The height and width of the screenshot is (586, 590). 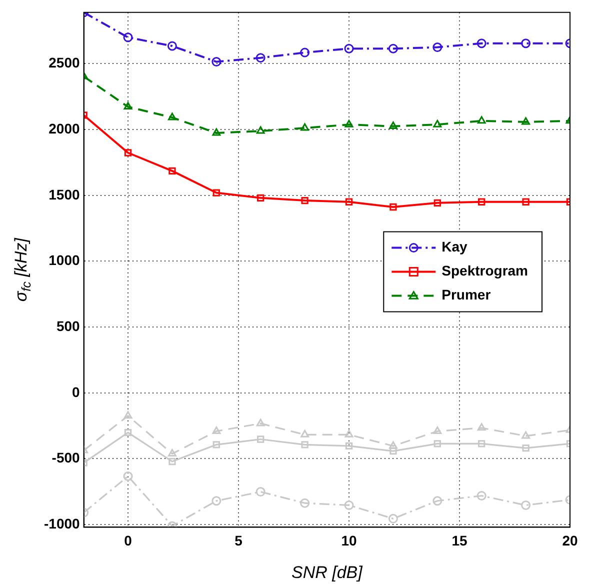 I want to click on y-tick-label: 2500, so click(x=64, y=62).